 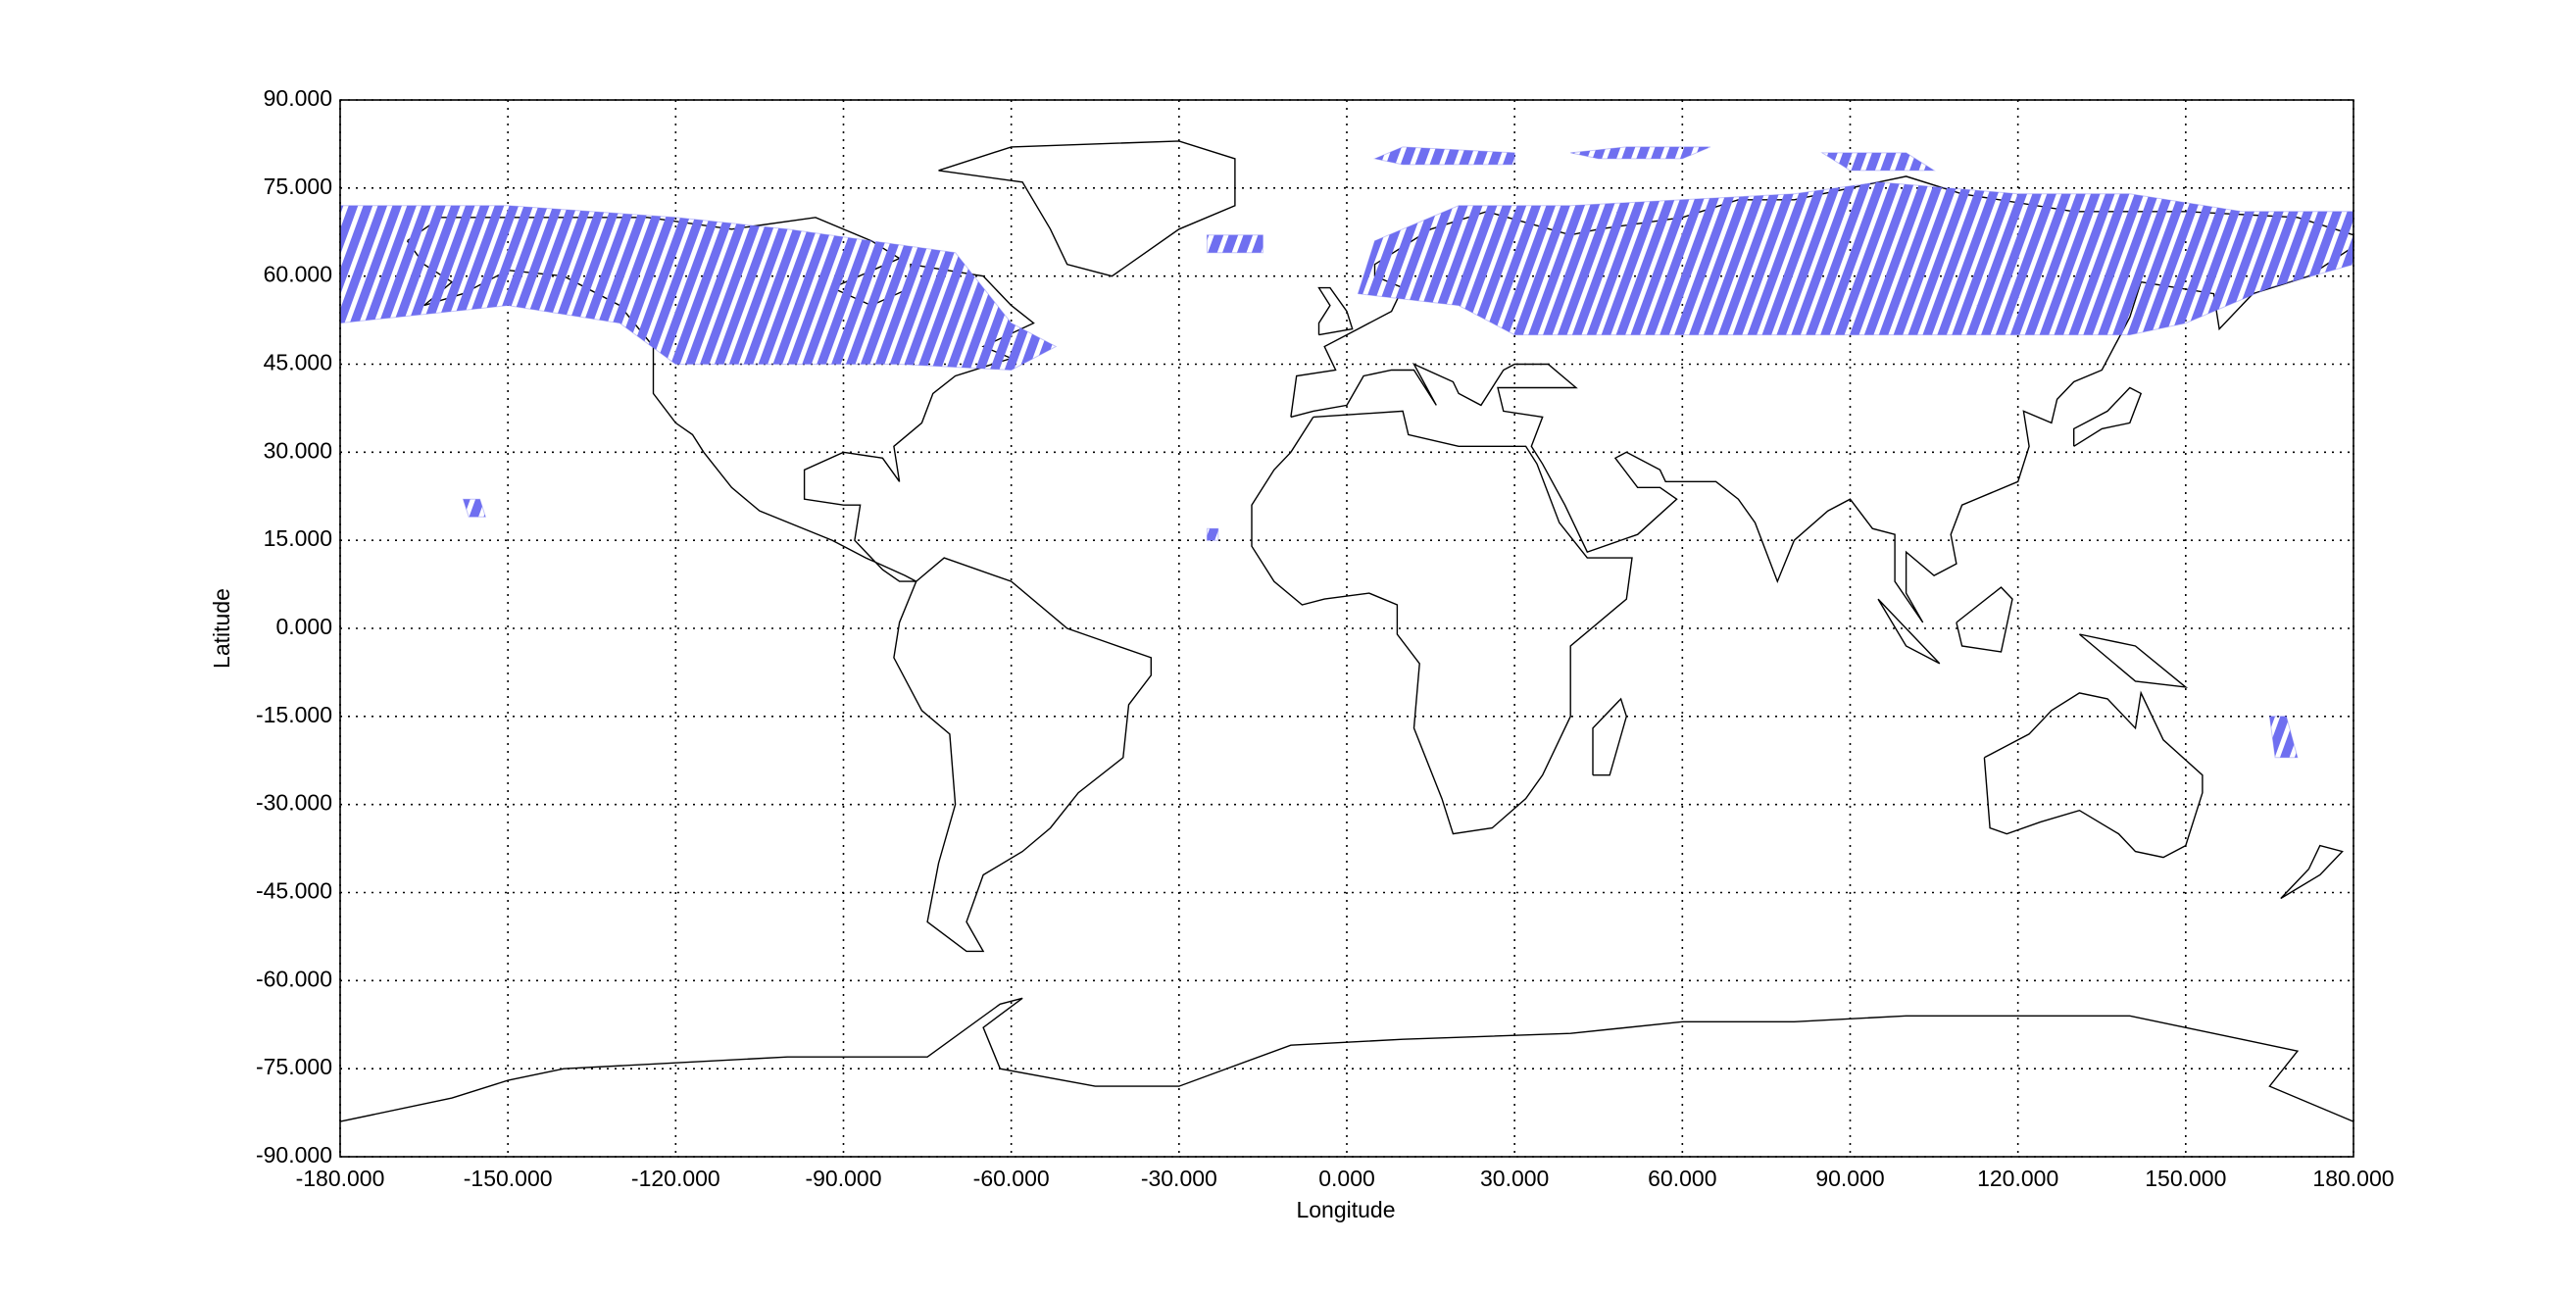 I want to click on y-tick-label: -90.000, so click(x=294, y=1155).